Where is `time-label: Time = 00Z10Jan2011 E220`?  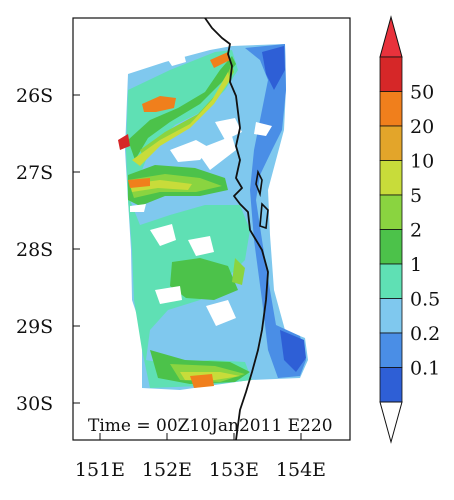
time-label: Time = 00Z10Jan2011 E220 is located at coordinates (210, 426).